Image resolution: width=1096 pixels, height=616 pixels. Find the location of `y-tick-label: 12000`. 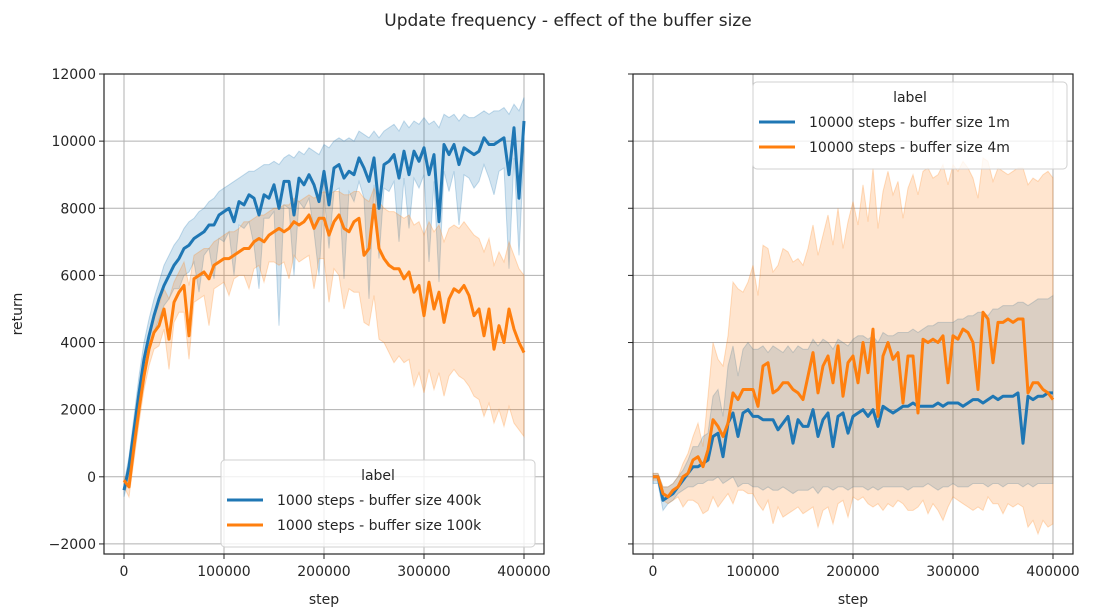

y-tick-label: 12000 is located at coordinates (73, 75).